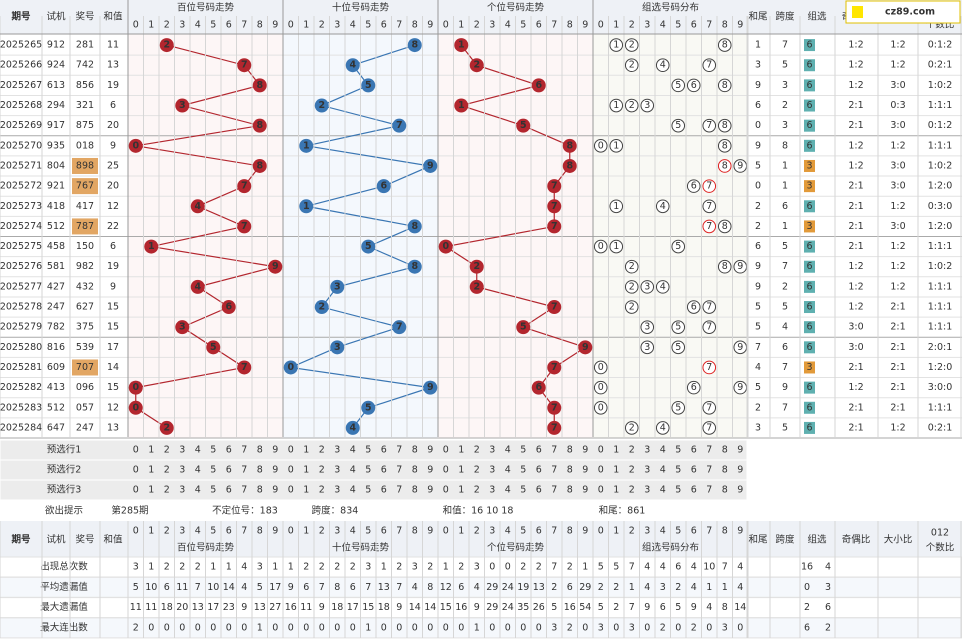  I want to click on header-label: 奖号, so click(84, 540).